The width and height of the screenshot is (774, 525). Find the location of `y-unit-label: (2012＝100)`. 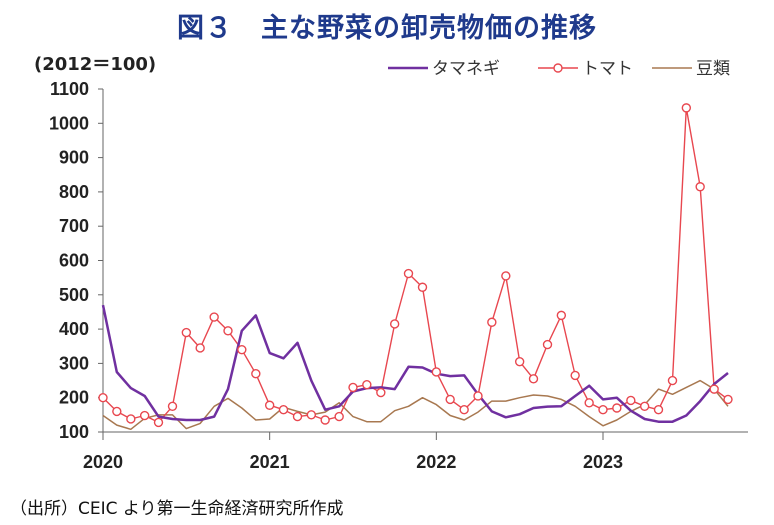

y-unit-label: (2012＝100) is located at coordinates (95, 64).